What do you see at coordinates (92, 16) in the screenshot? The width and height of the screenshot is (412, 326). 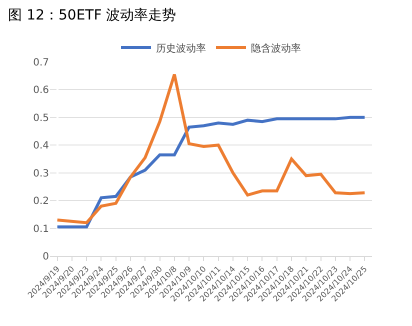 I see `chart-title: 图 12：50ETF 波动率走势` at bounding box center [92, 16].